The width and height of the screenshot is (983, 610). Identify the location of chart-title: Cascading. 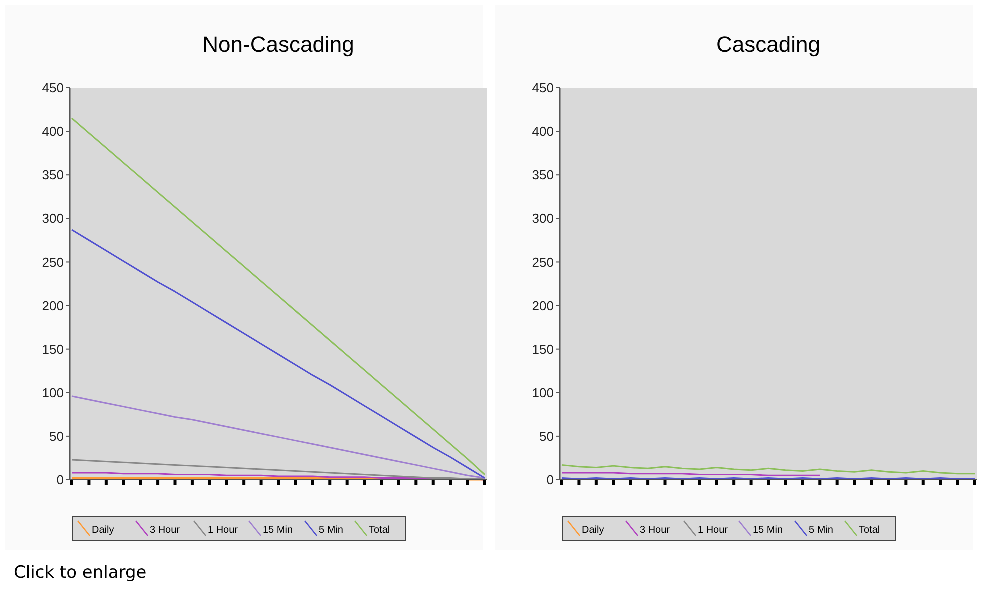
(768, 44).